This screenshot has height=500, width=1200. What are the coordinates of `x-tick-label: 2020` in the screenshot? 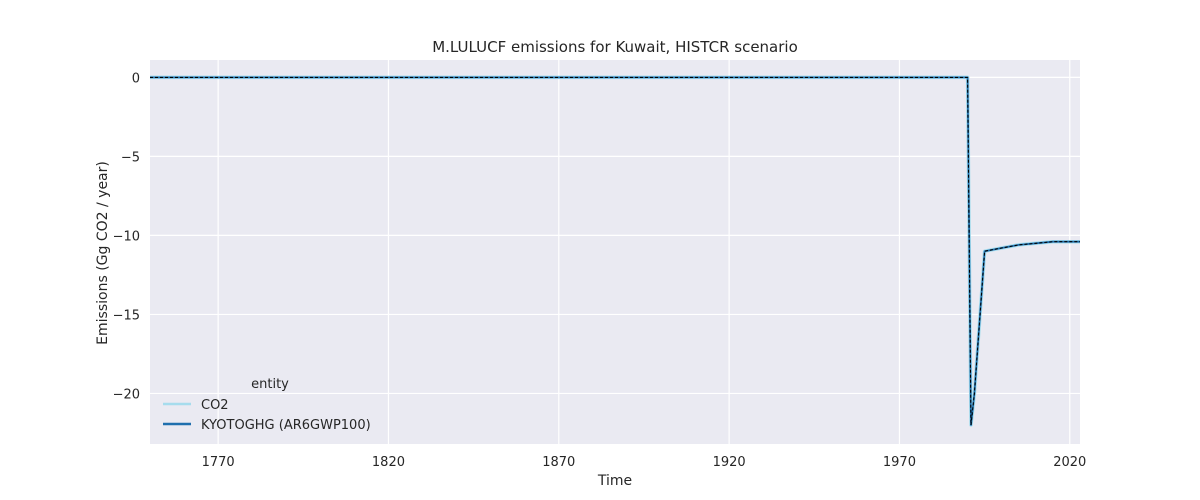 It's located at (1069, 462).